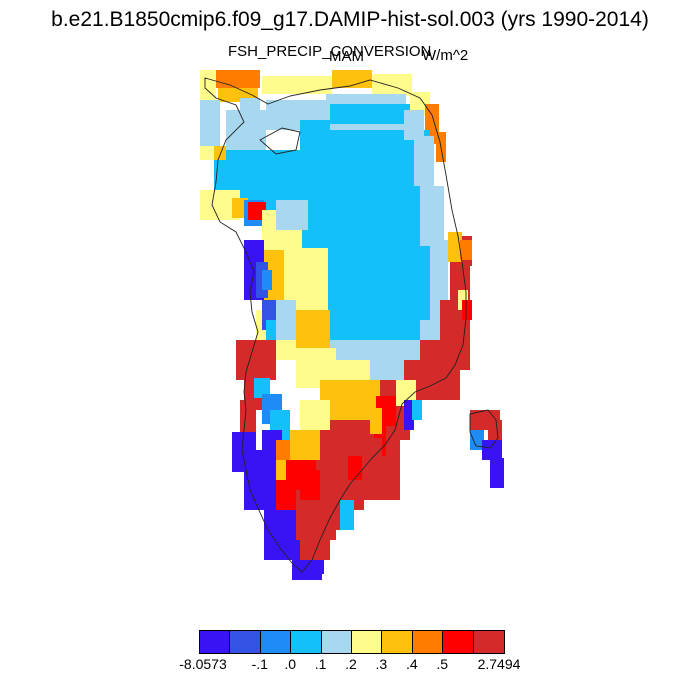  I want to click on colorbar, so click(352, 642).